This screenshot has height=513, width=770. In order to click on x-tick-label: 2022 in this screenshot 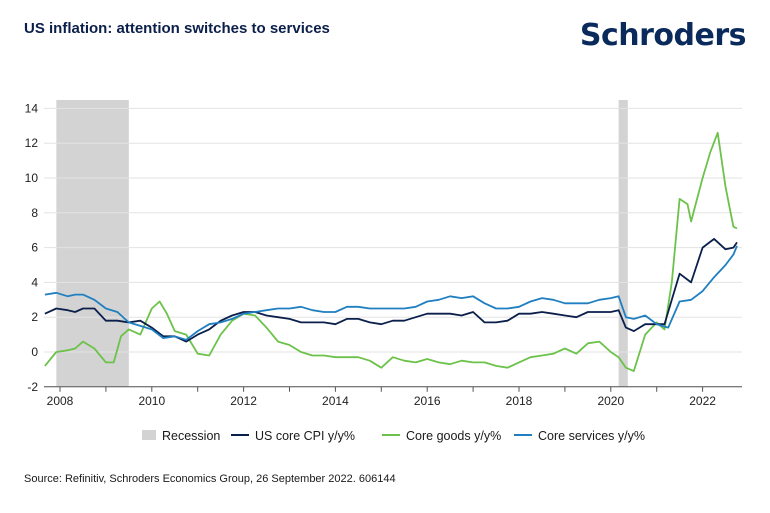, I will do `click(702, 401)`.